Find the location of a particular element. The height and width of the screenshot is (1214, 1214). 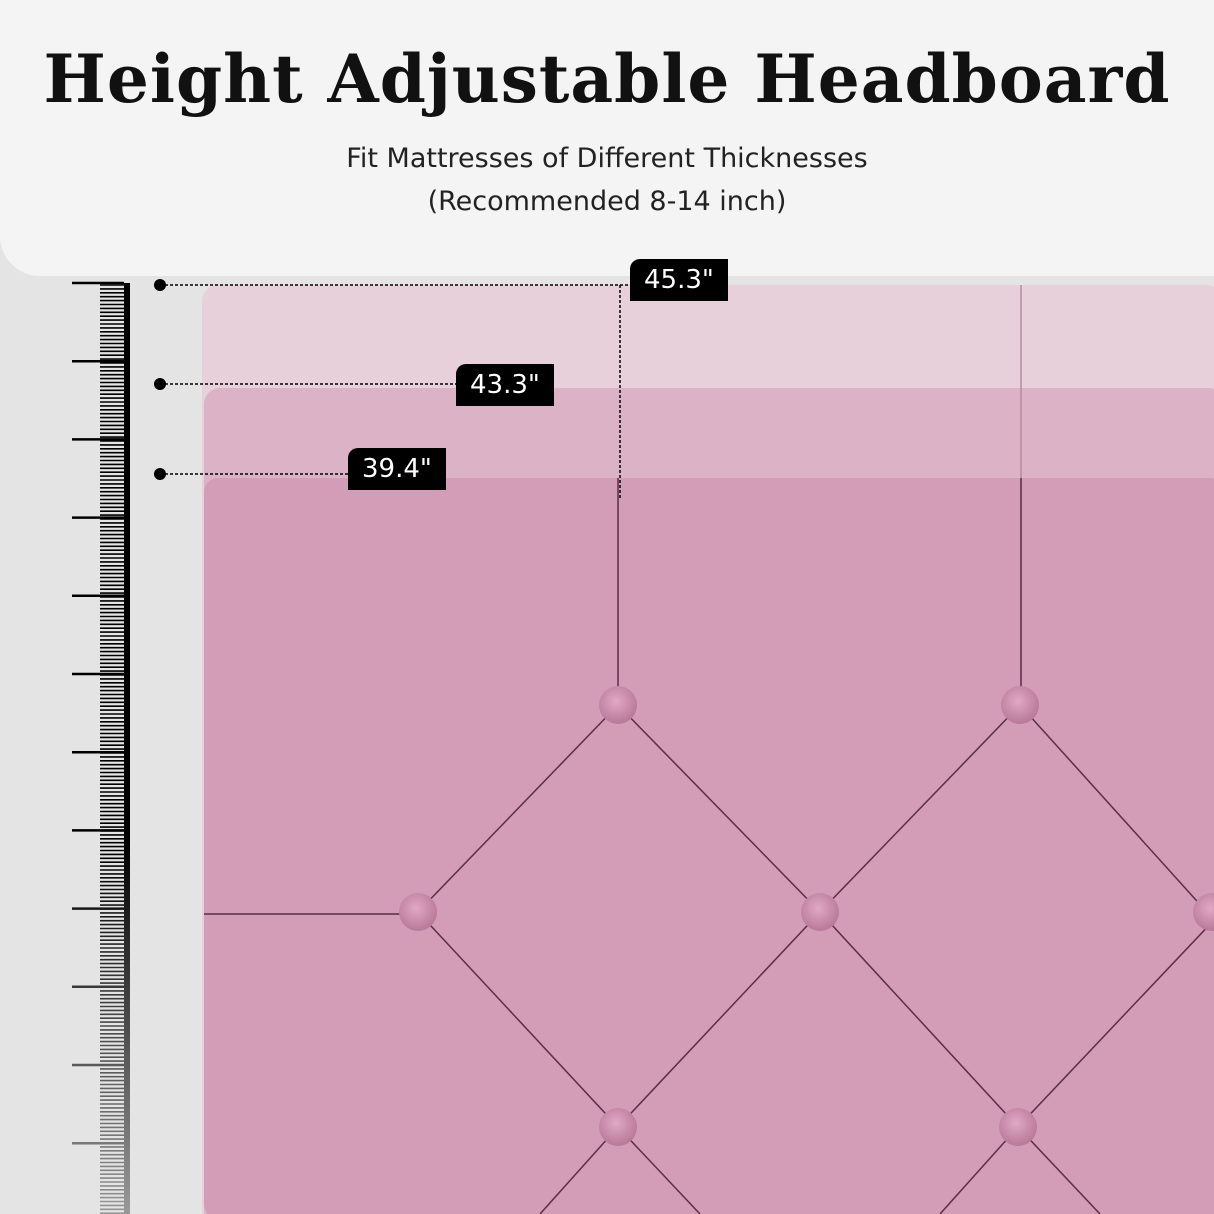

ruler is located at coordinates (101, 747).